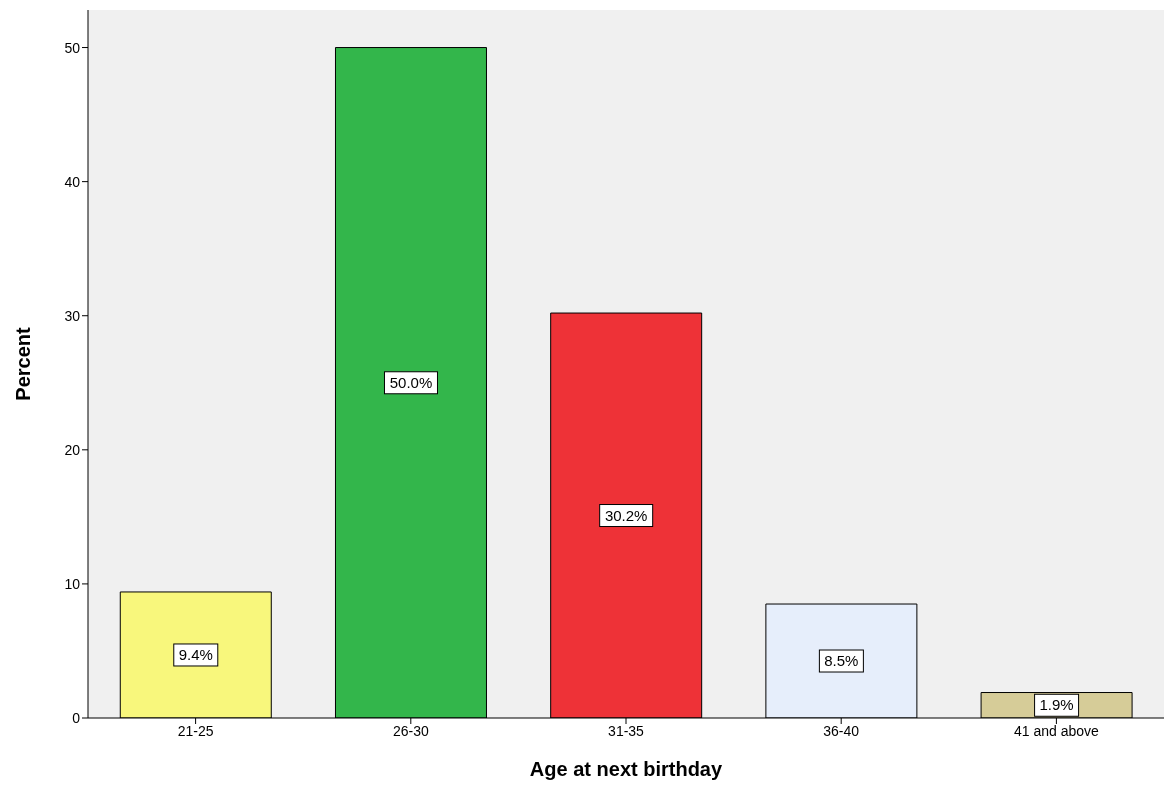 Image resolution: width=1175 pixels, height=796 pixels. Describe the element at coordinates (195, 654) in the screenshot. I see `data-label: 9.4%` at that location.